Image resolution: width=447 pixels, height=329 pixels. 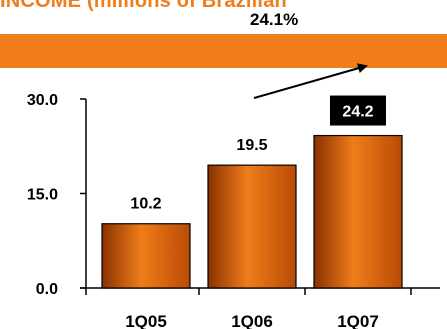 I want to click on bar-1q07, so click(x=358, y=211).